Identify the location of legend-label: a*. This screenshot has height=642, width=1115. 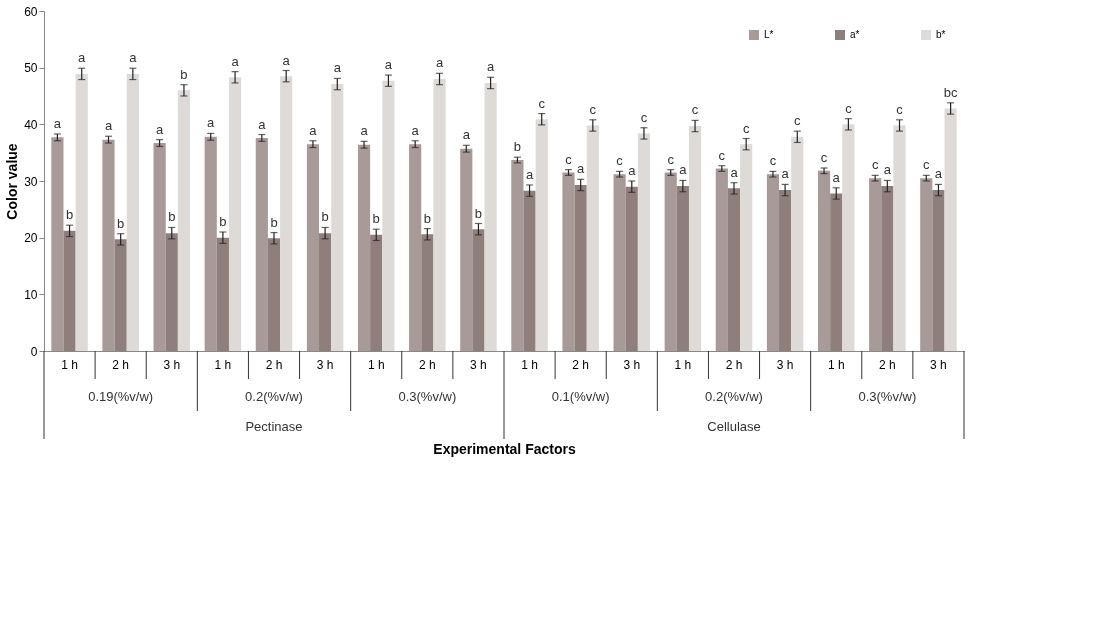
(855, 34).